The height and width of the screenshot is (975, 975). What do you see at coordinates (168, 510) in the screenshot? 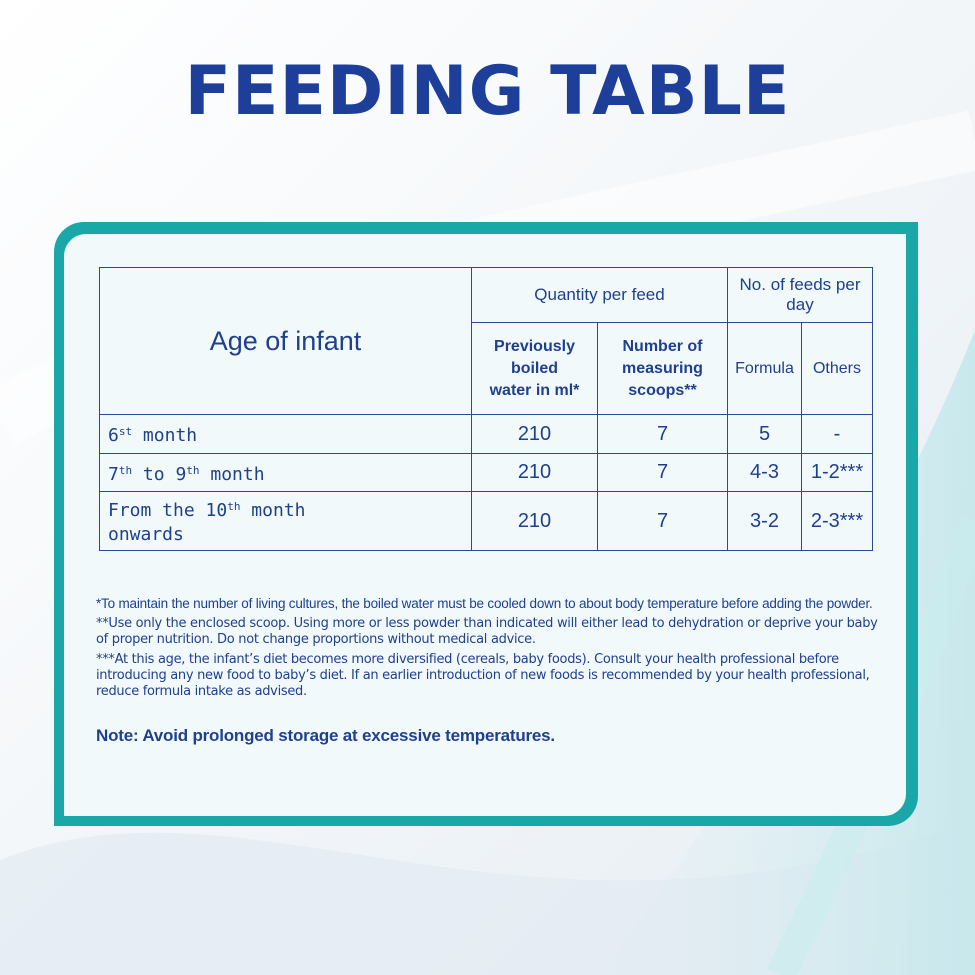
I see `age-text: From the 10` at bounding box center [168, 510].